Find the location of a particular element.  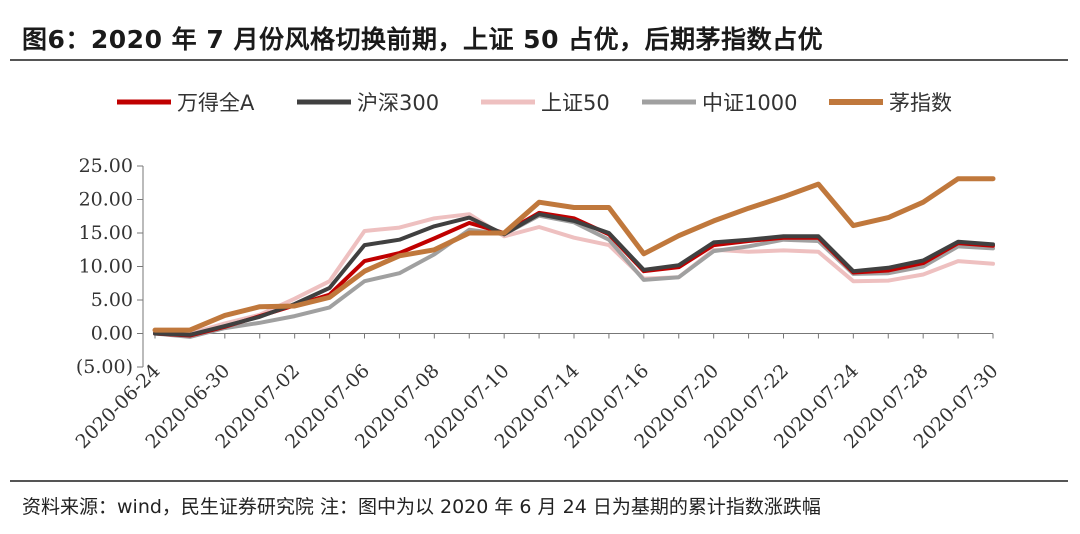

y-axis: 25.00 20.00 15.00 10.00 5.00 0.00 (5.00) is located at coordinates (110, 266).